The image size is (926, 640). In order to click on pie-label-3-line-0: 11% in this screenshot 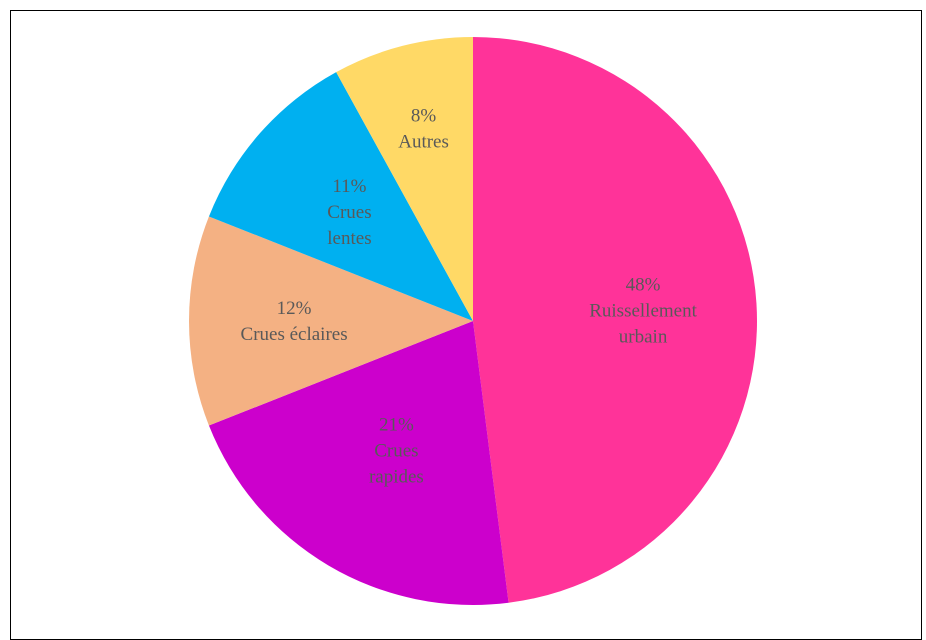, I will do `click(349, 186)`.